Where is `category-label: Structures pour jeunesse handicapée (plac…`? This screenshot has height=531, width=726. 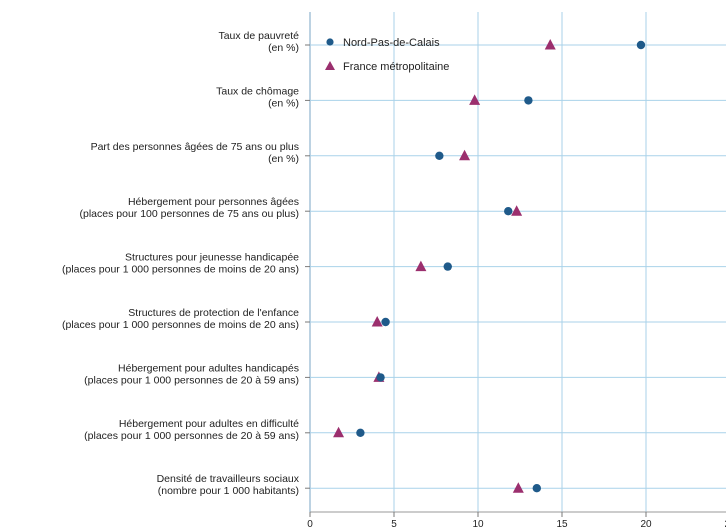
category-label: Structures pour jeunesse handicapée (plac… is located at coordinates (180, 264).